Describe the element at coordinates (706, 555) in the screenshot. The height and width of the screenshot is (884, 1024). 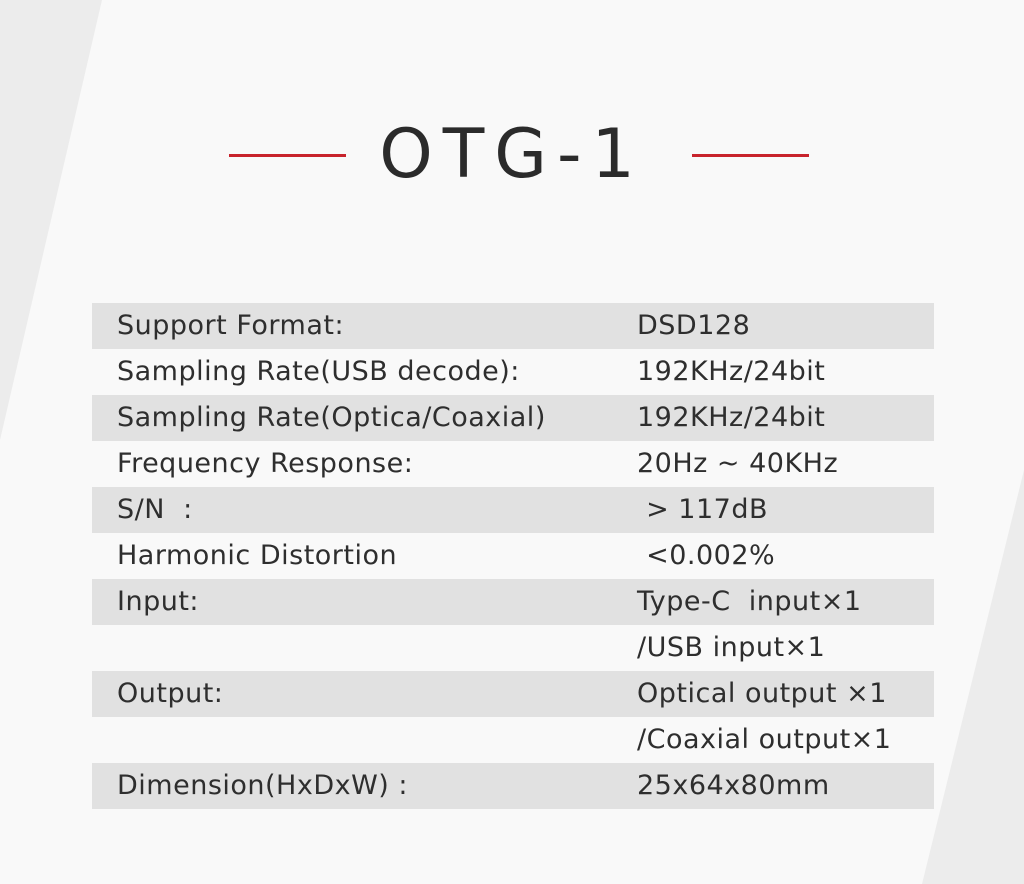
I see `spec-value: <0.002%` at that location.